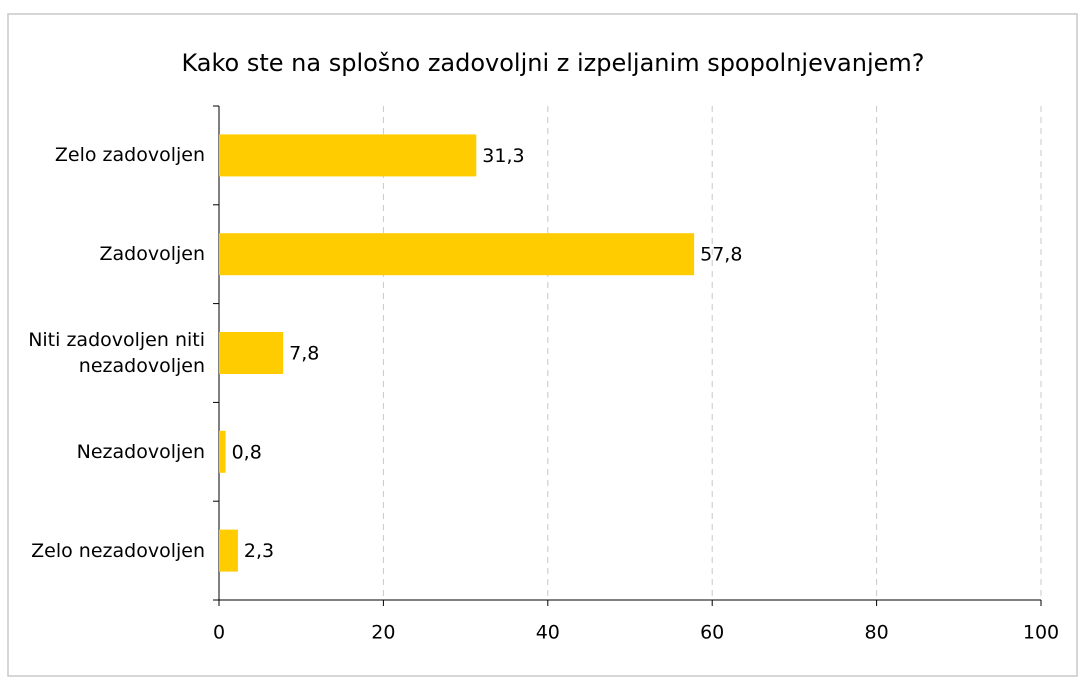  I want to click on x-tick-label: 60, so click(712, 633).